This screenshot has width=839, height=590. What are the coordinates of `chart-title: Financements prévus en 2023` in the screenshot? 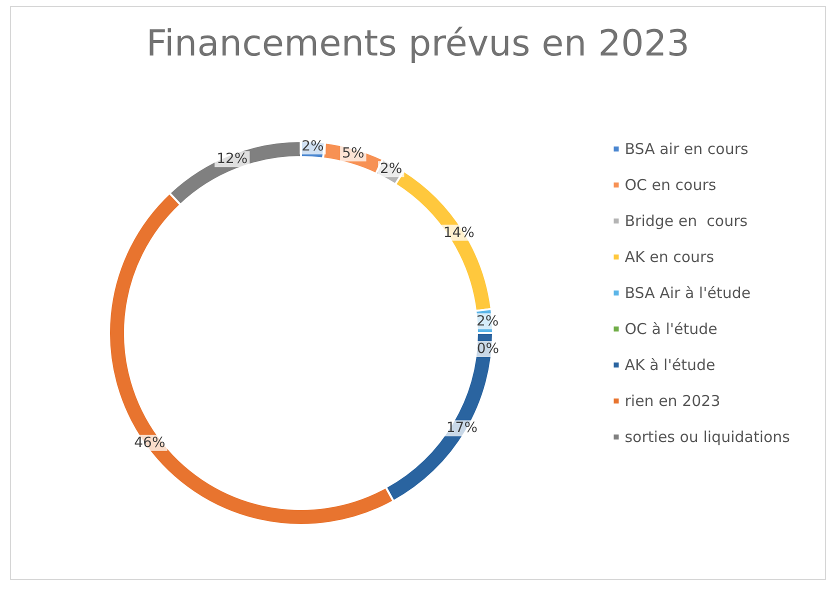 It's located at (418, 44).